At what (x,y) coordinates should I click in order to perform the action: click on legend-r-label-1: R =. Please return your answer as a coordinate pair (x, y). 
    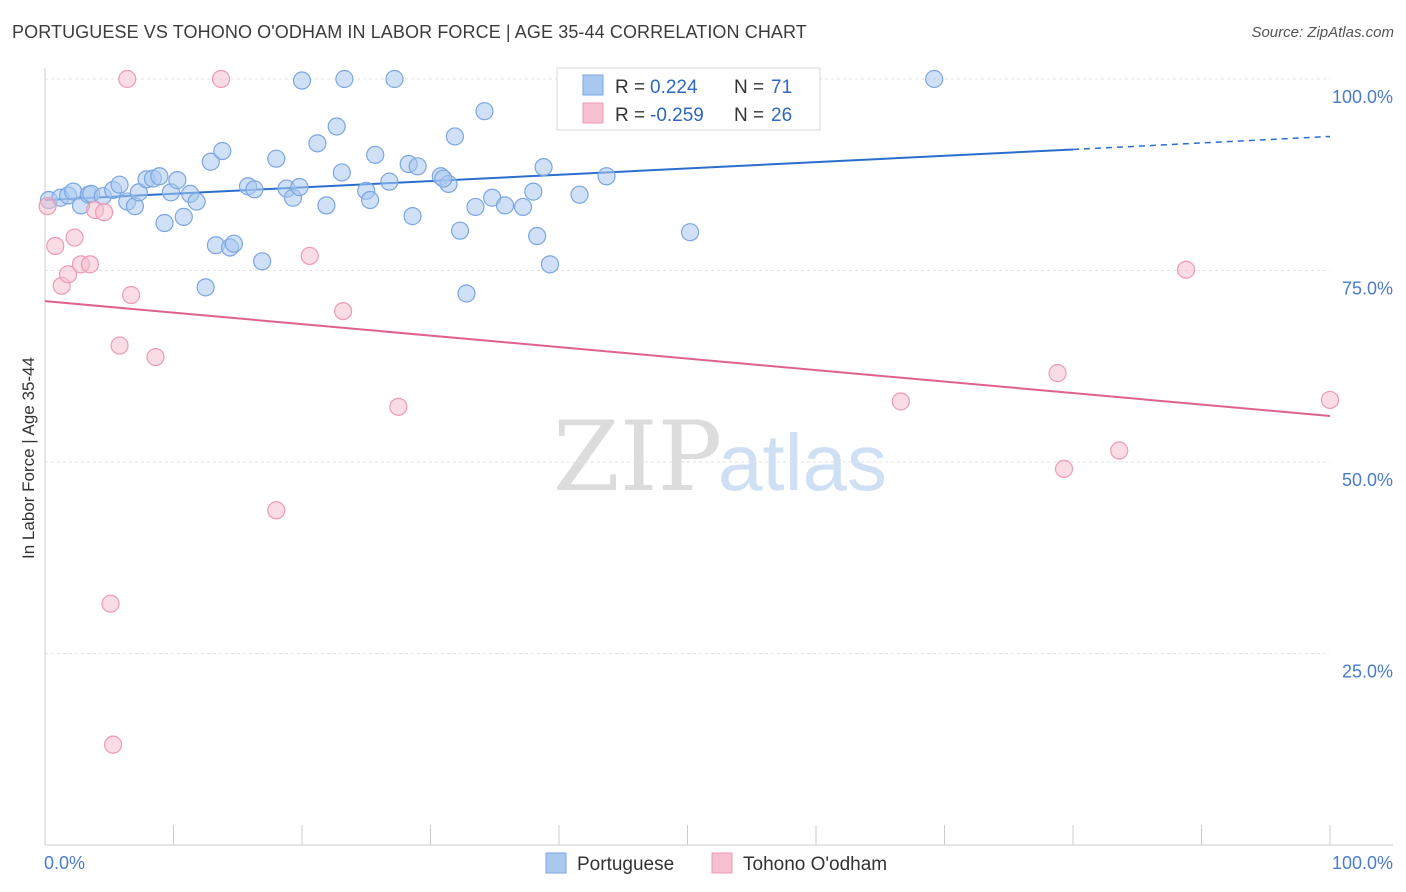
    Looking at the image, I should click on (630, 115).